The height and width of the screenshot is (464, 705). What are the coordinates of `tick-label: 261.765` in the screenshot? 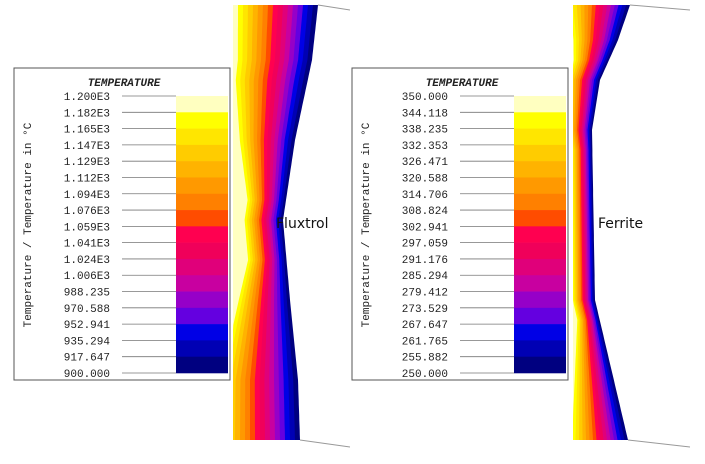 It's located at (425, 342).